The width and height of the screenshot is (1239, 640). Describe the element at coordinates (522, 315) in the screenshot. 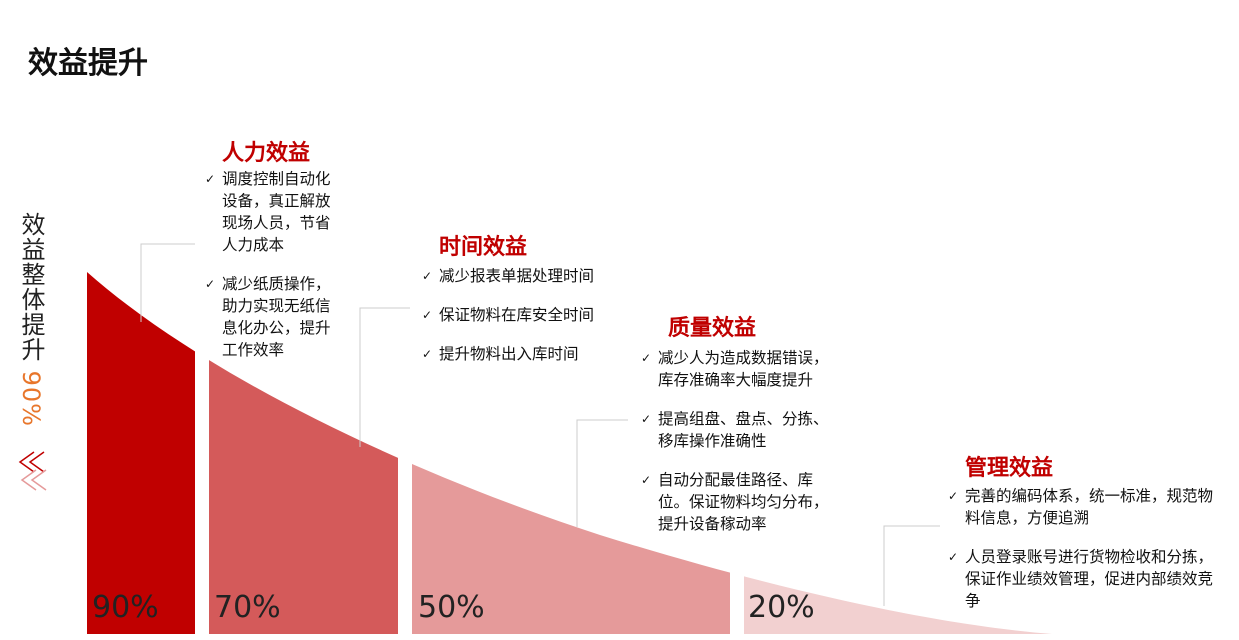

I see `bullet: 保证物料在库安全时间` at that location.